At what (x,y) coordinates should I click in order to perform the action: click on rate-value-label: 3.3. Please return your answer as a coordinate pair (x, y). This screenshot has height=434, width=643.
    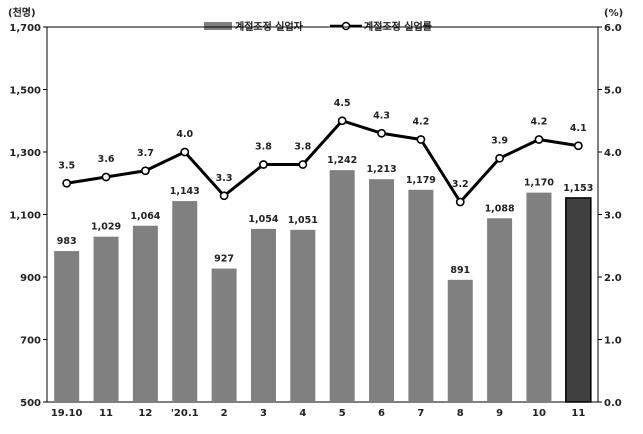
    Looking at the image, I should click on (224, 178).